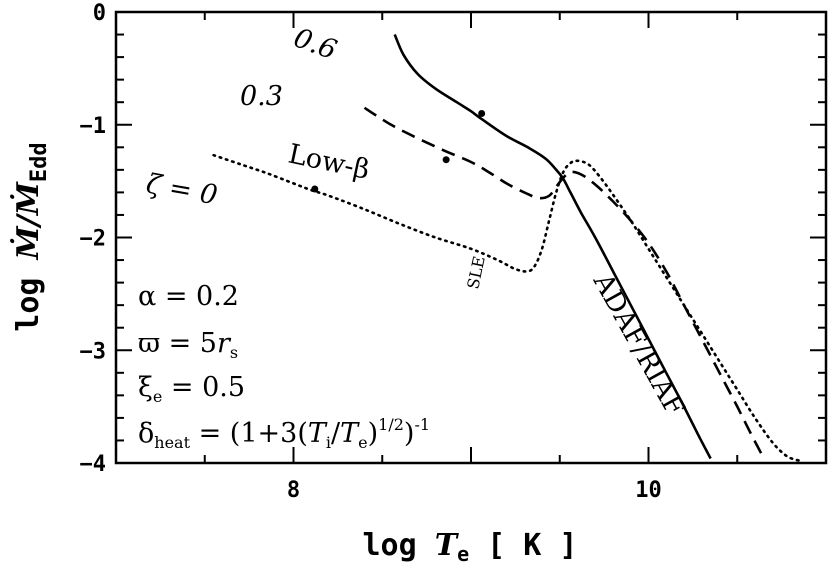  Describe the element at coordinates (476, 272) in the screenshot. I see `sle-label: SLE` at that location.